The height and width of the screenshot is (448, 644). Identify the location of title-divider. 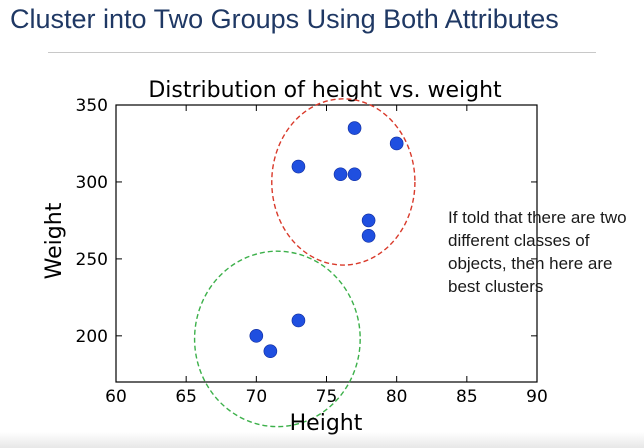
(322, 52).